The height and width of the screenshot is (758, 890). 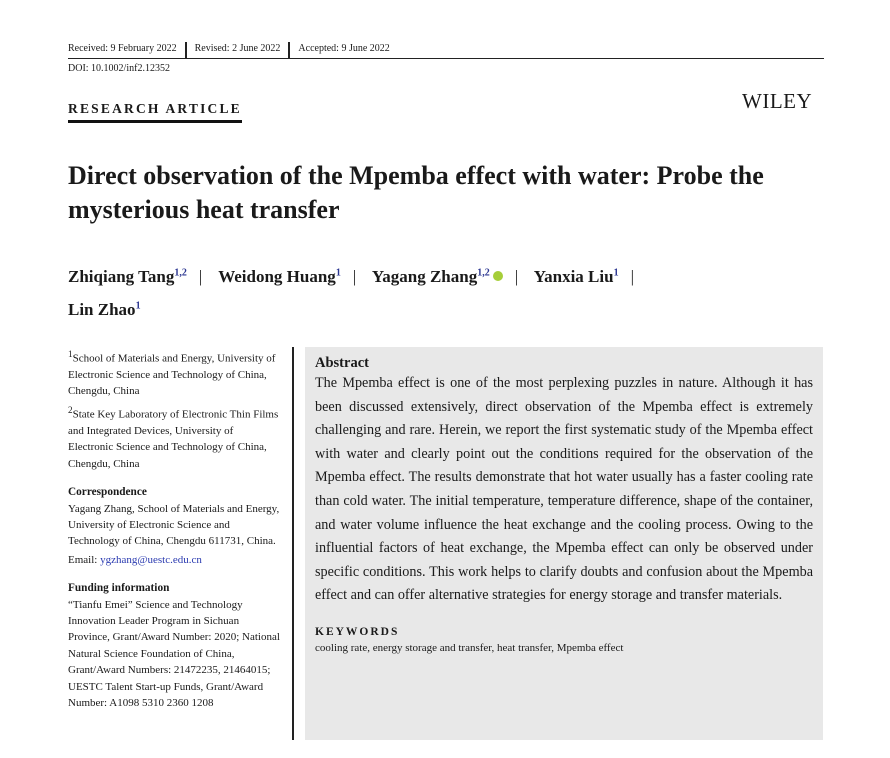 I want to click on author: Lin Zhao1, so click(x=104, y=309).